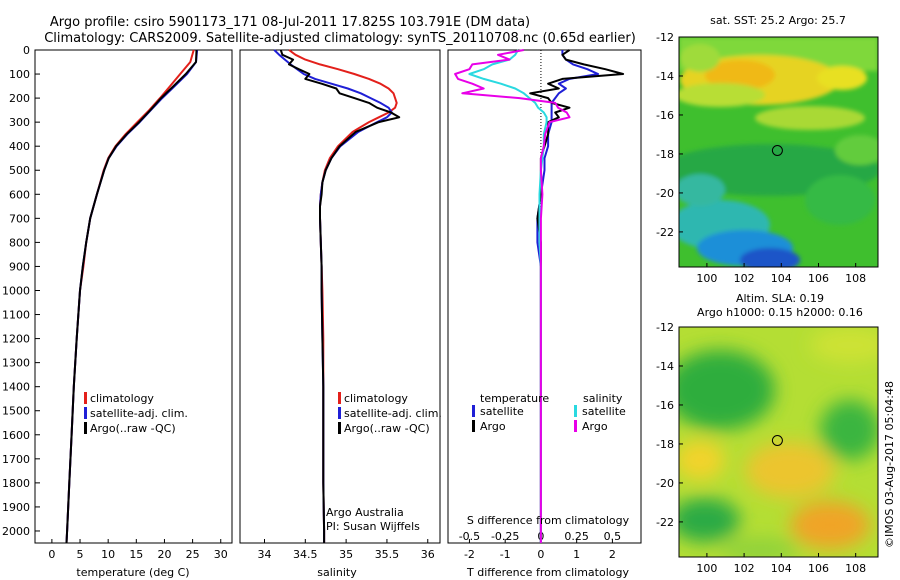 The image size is (900, 580). Describe the element at coordinates (613, 536) in the screenshot. I see `s-tick-label: 0.5` at that location.